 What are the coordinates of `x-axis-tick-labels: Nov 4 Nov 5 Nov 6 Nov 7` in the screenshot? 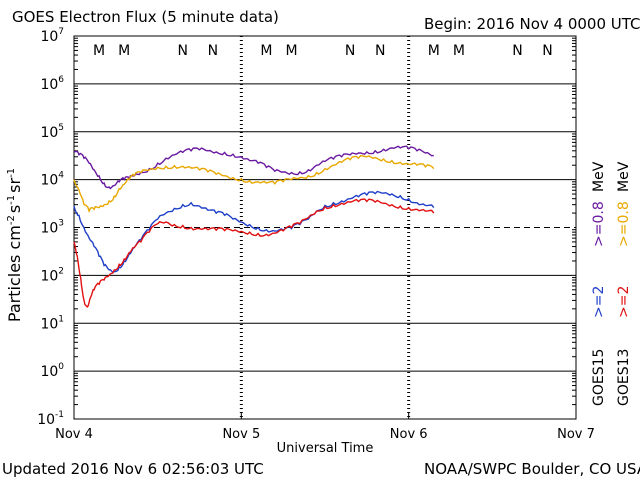 It's located at (325, 434).